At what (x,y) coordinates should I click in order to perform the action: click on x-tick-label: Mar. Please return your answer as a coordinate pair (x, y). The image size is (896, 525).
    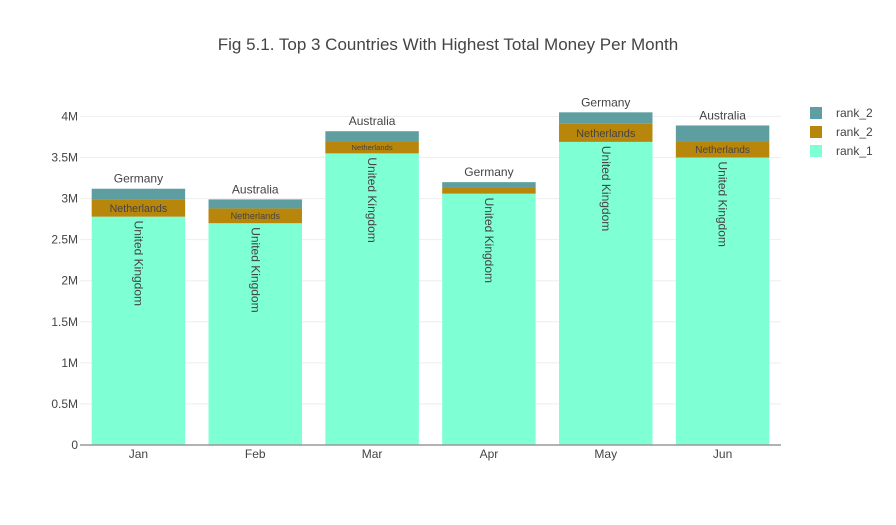
    Looking at the image, I should click on (372, 454).